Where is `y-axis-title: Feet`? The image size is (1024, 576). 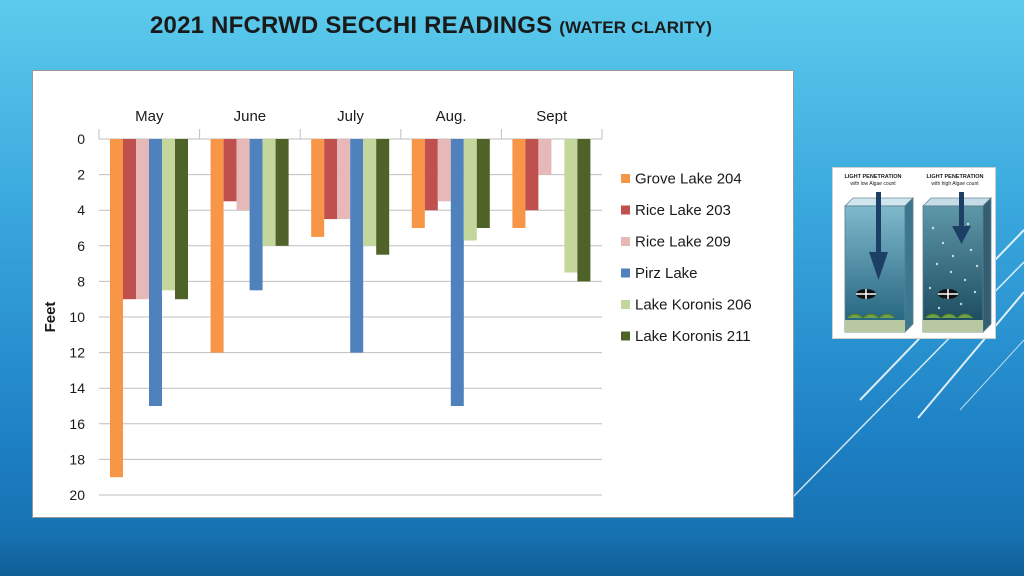 y-axis-title: Feet is located at coordinates (50, 317).